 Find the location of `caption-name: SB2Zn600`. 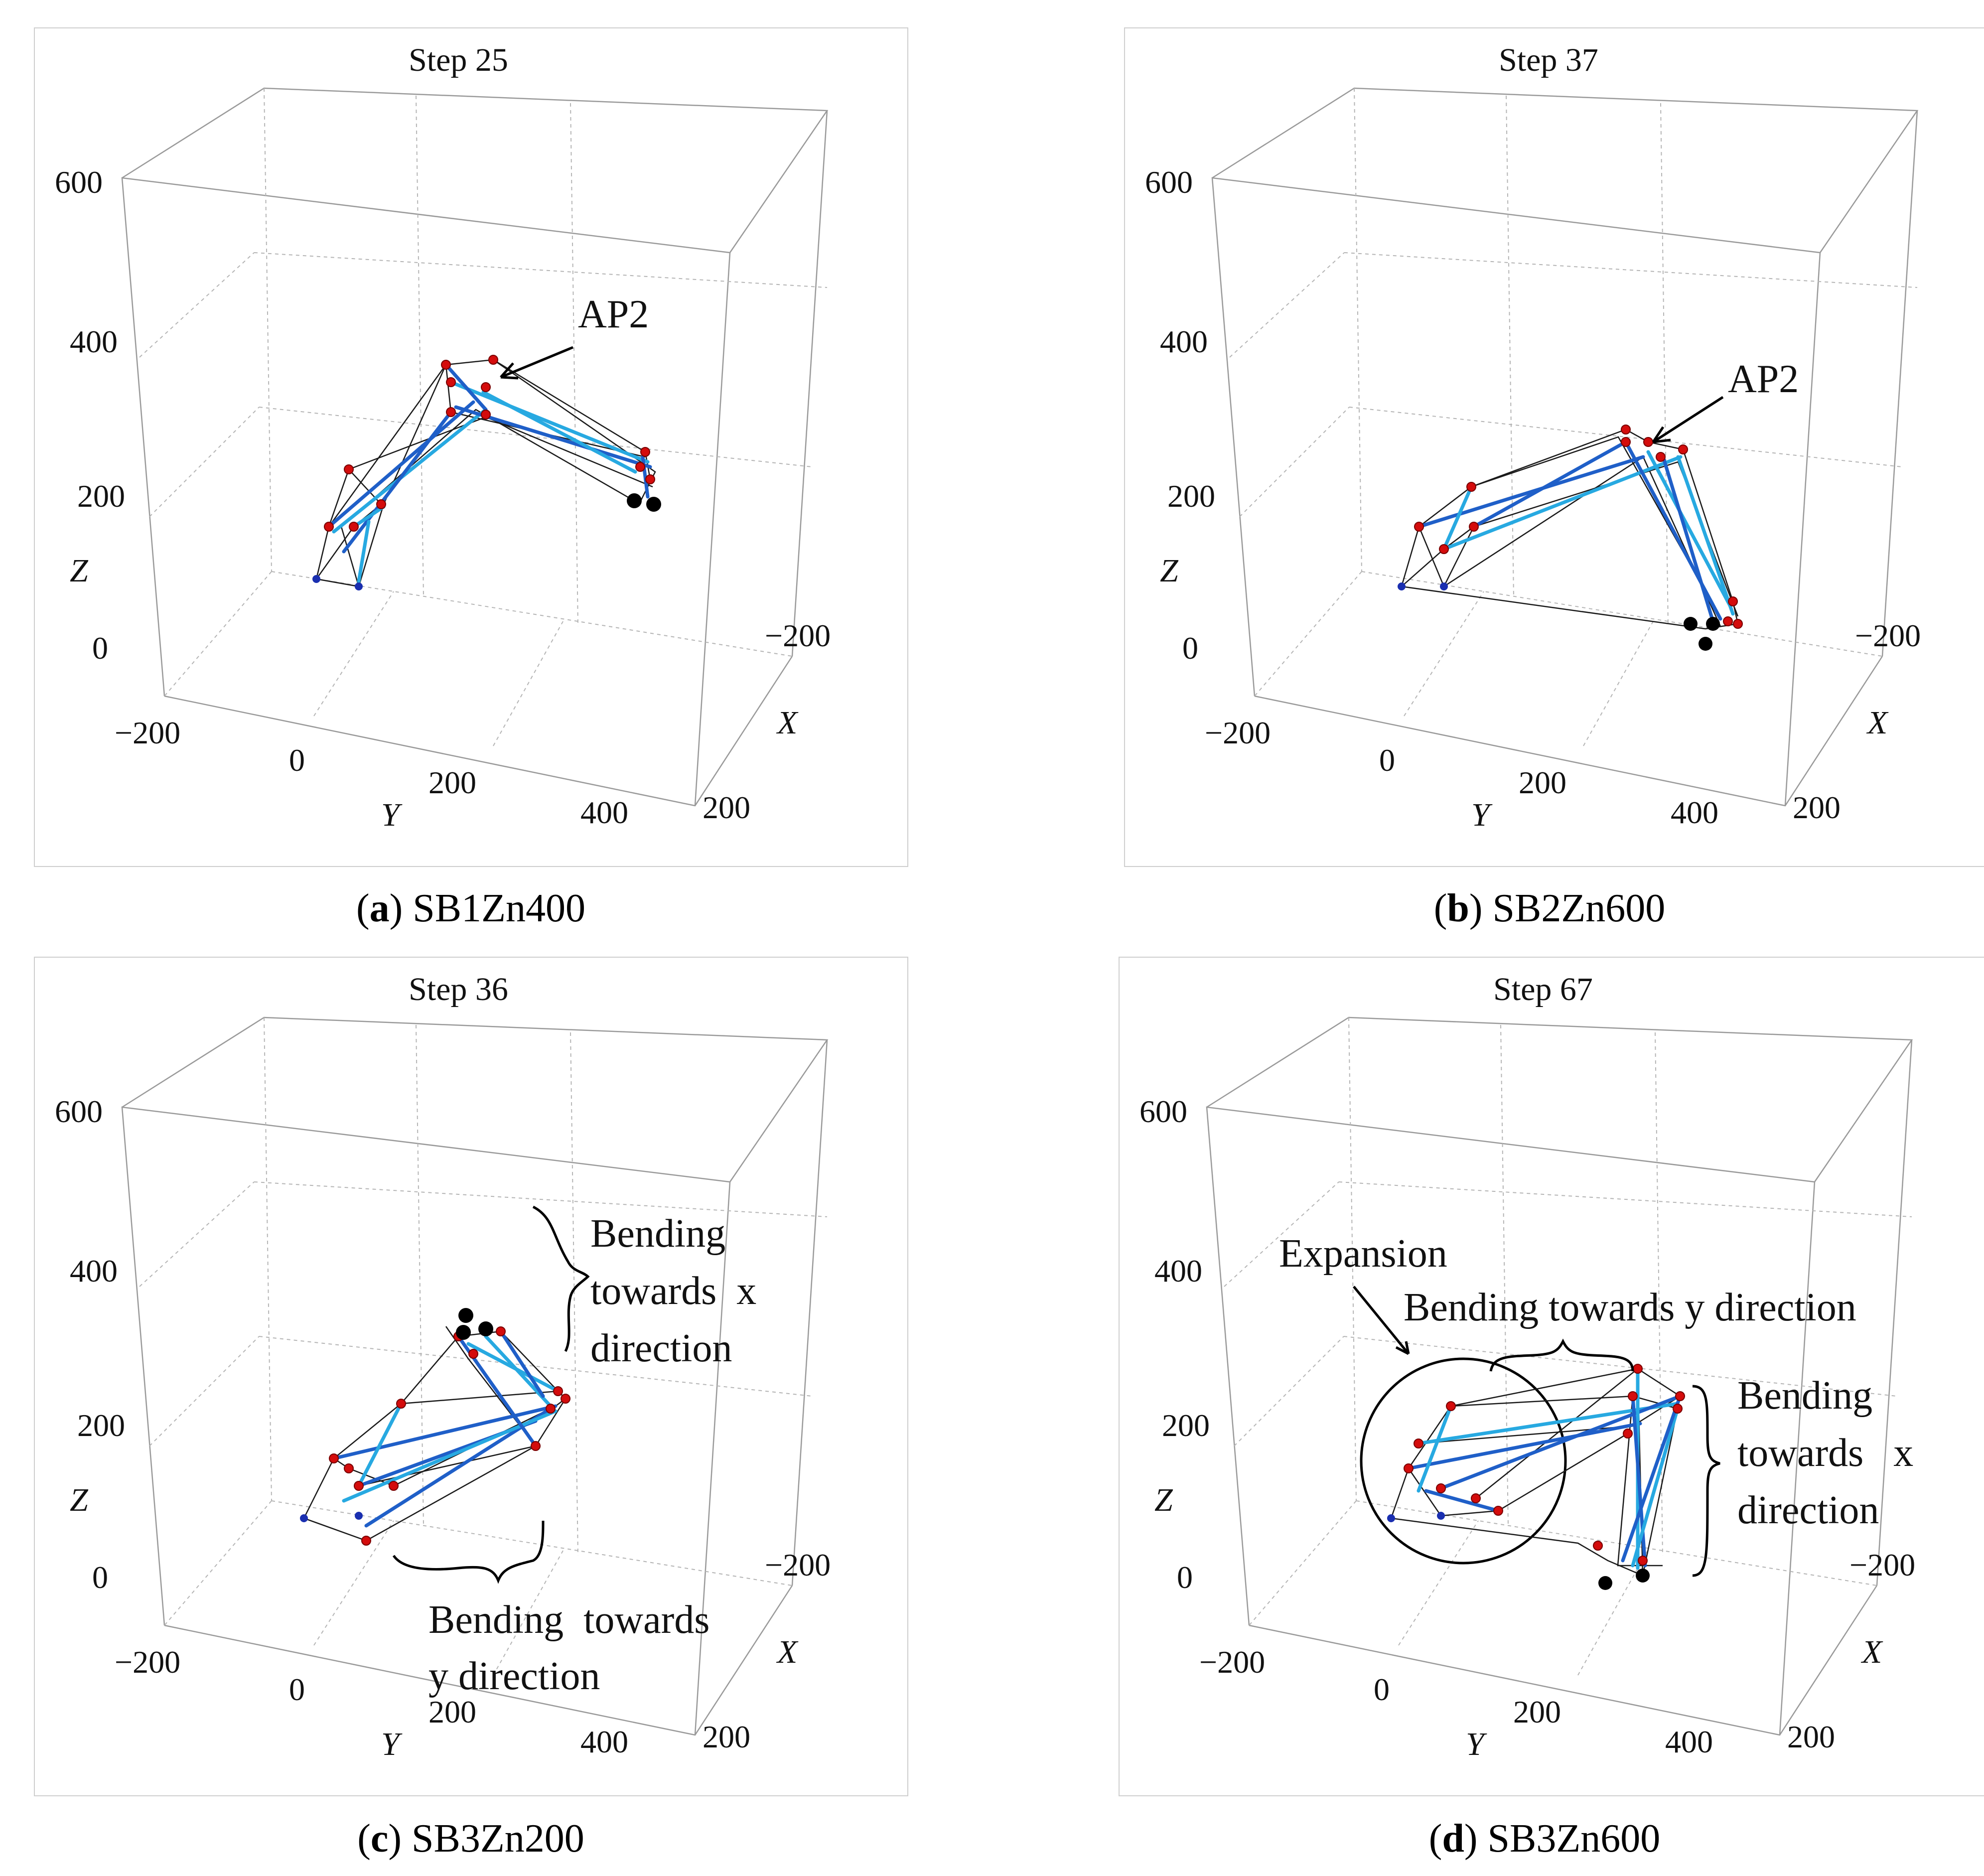

caption-name: SB2Zn600 is located at coordinates (1579, 908).